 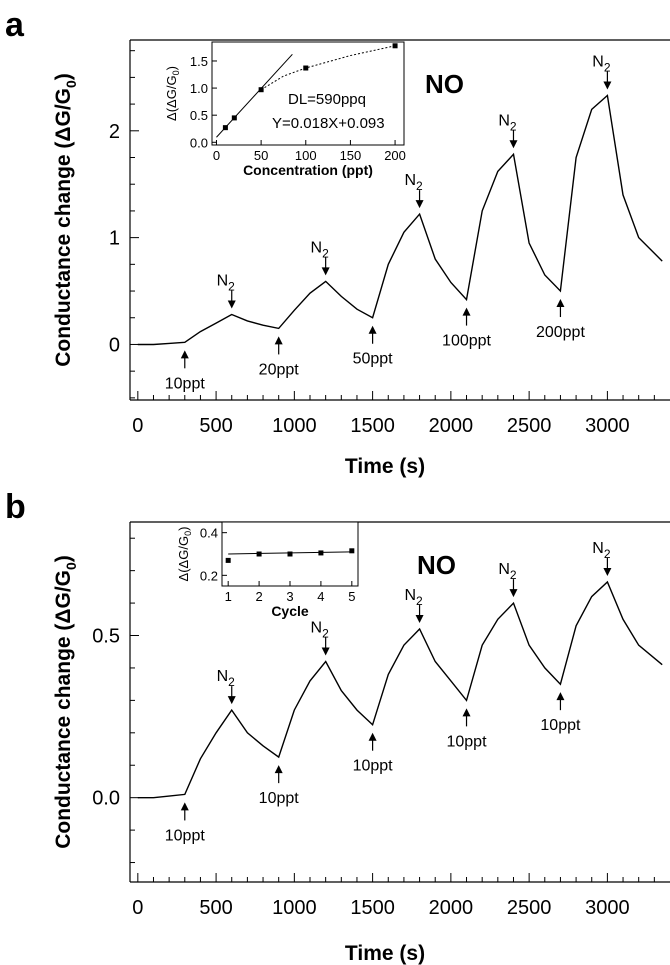 I want to click on inset-frame, so click(x=308, y=93).